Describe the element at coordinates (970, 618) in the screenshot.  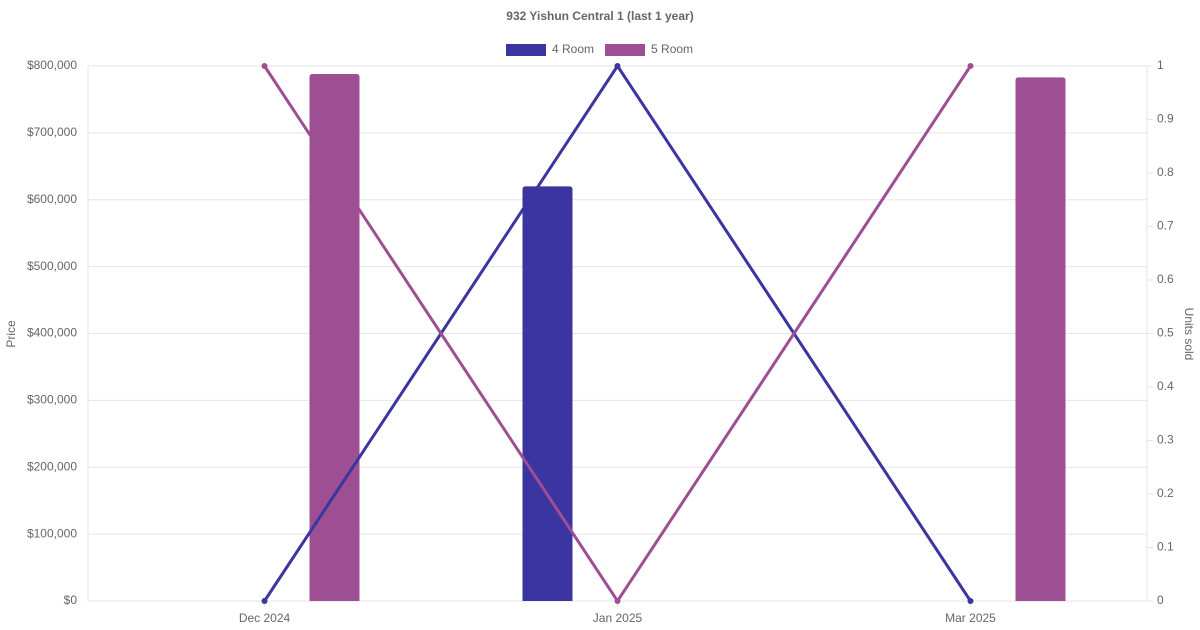
I see `x-tick-label: Mar 2025` at that location.